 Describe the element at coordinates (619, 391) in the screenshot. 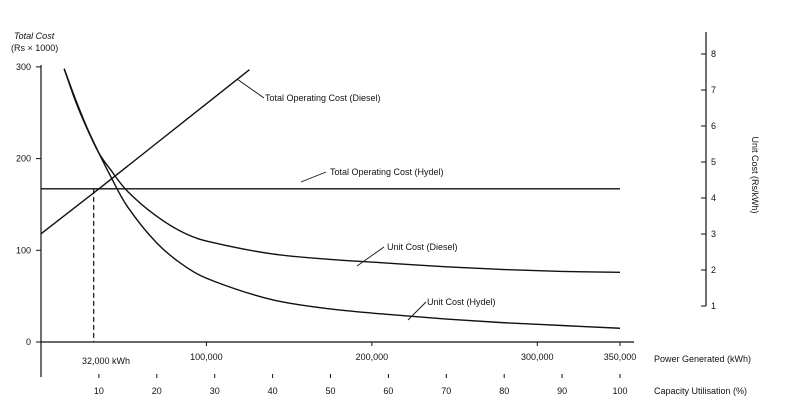

I see `capacity-tick-label-100: 100` at that location.